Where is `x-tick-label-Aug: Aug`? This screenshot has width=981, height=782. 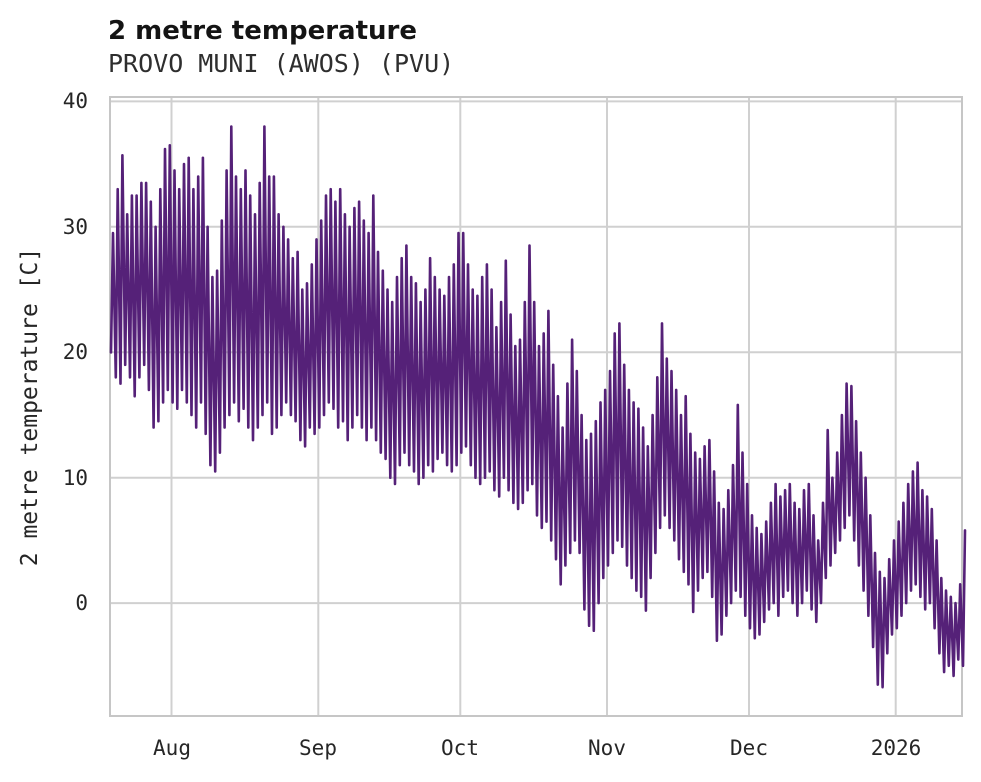 x-tick-label-Aug: Aug is located at coordinates (172, 748).